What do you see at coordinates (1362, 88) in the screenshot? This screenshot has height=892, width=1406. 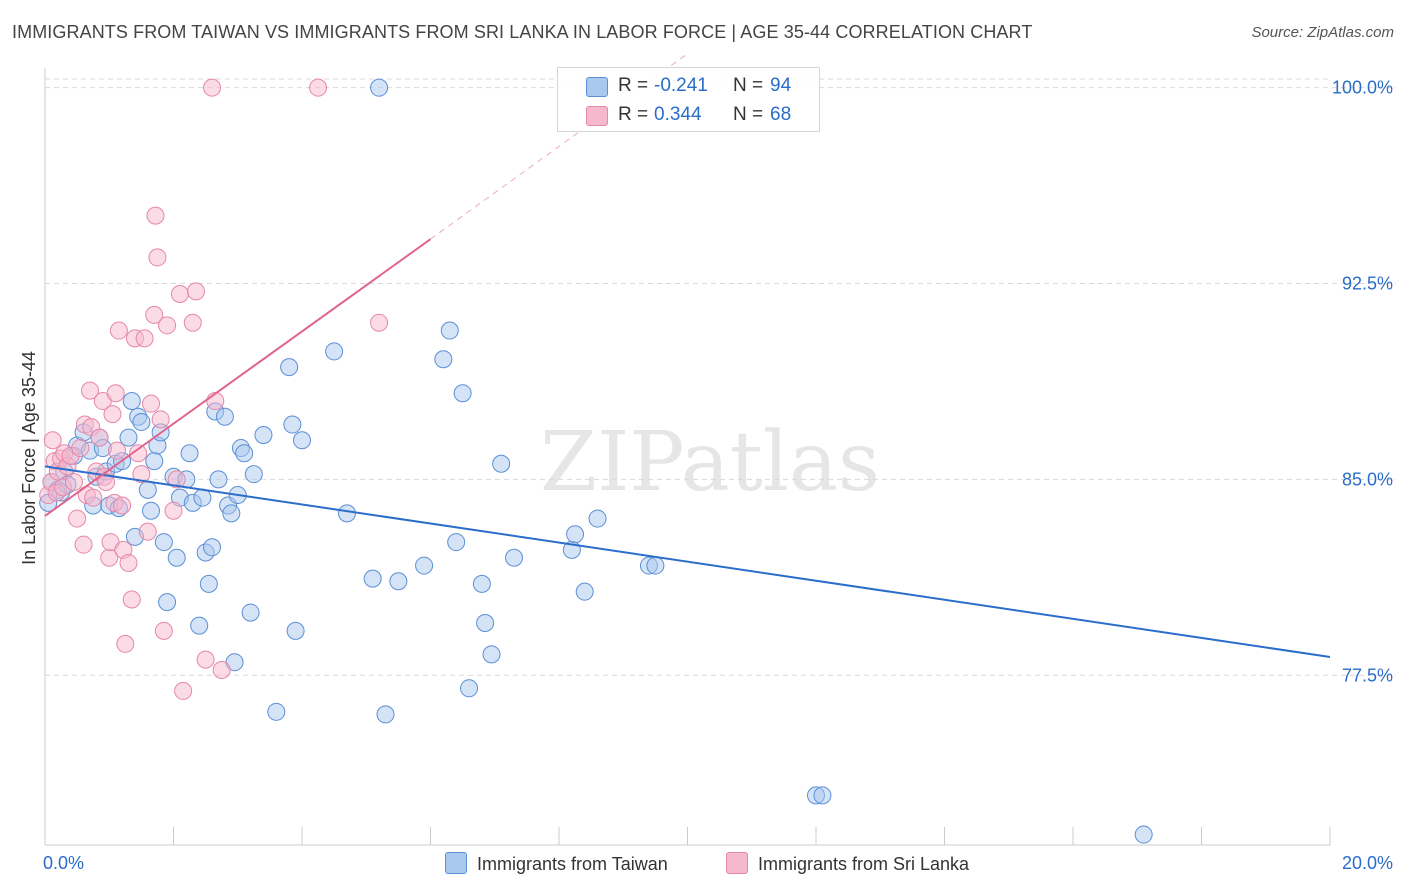 I see `y-tick-label: 100.0%` at bounding box center [1362, 88].